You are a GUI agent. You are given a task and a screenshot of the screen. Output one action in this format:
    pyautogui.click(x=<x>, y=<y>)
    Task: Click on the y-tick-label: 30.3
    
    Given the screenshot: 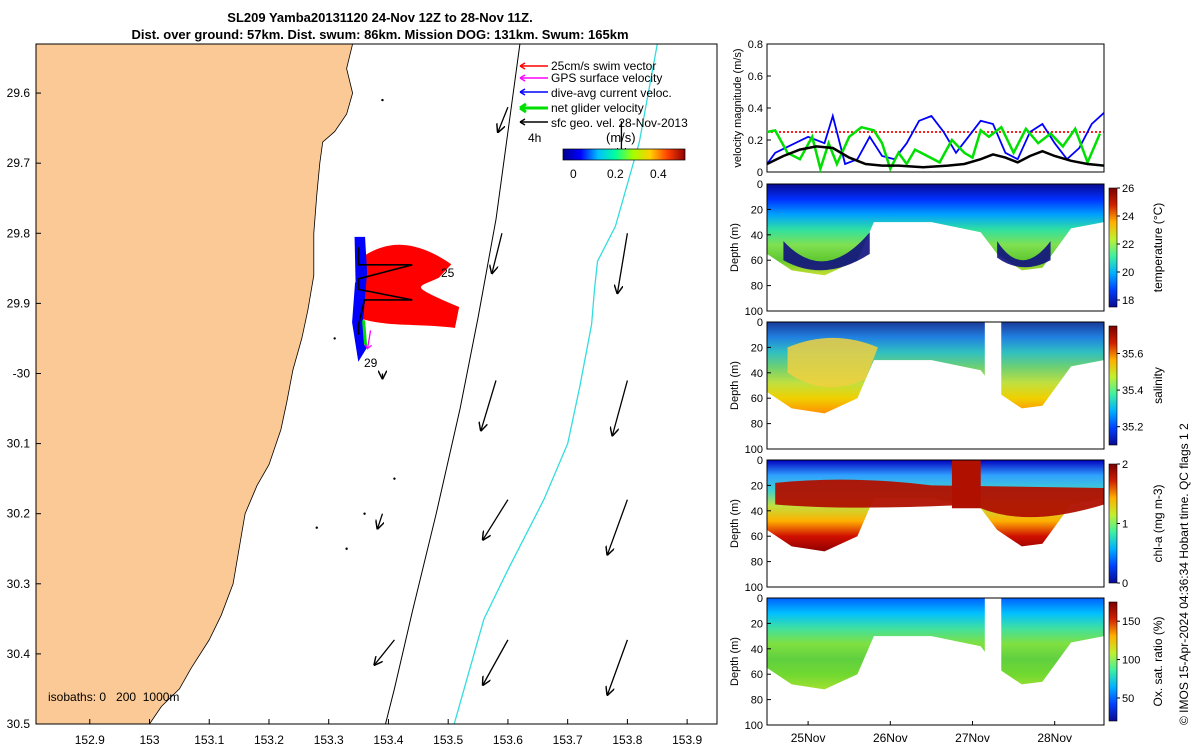 What is the action you would take?
    pyautogui.click(x=19, y=584)
    